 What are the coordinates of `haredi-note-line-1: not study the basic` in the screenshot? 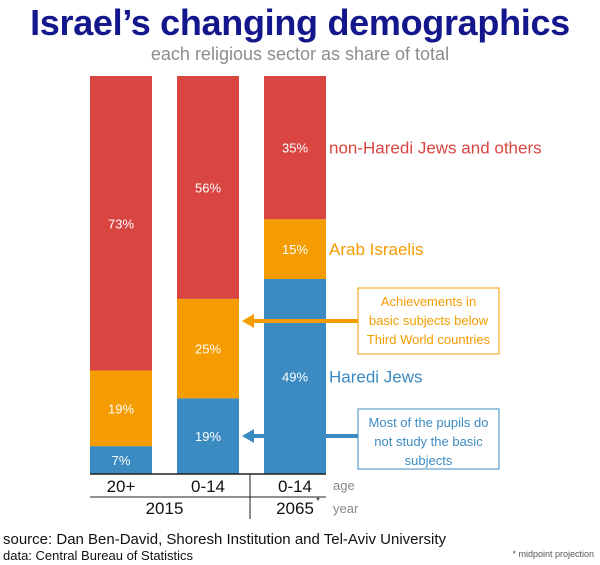 It's located at (428, 441).